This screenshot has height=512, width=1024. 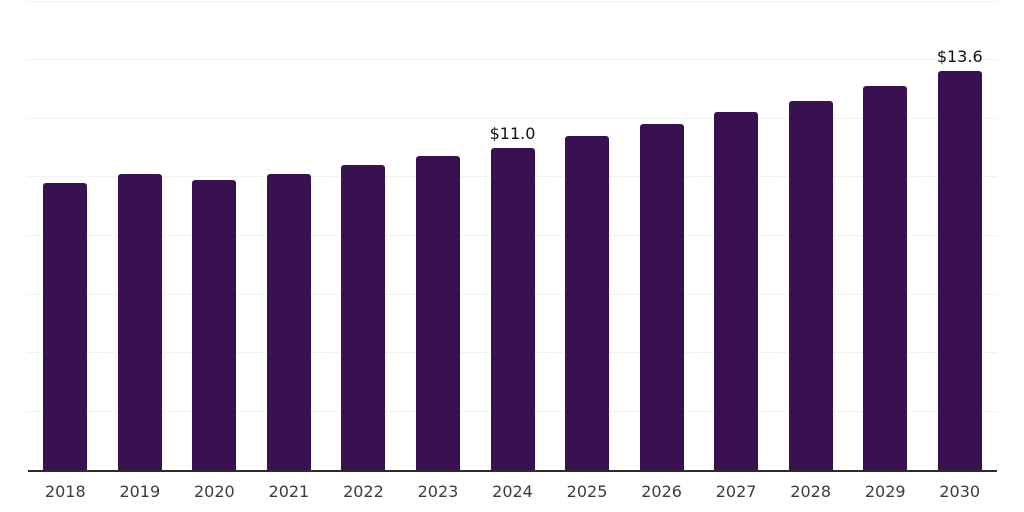 I want to click on x-axis-label: 2026, so click(x=661, y=491).